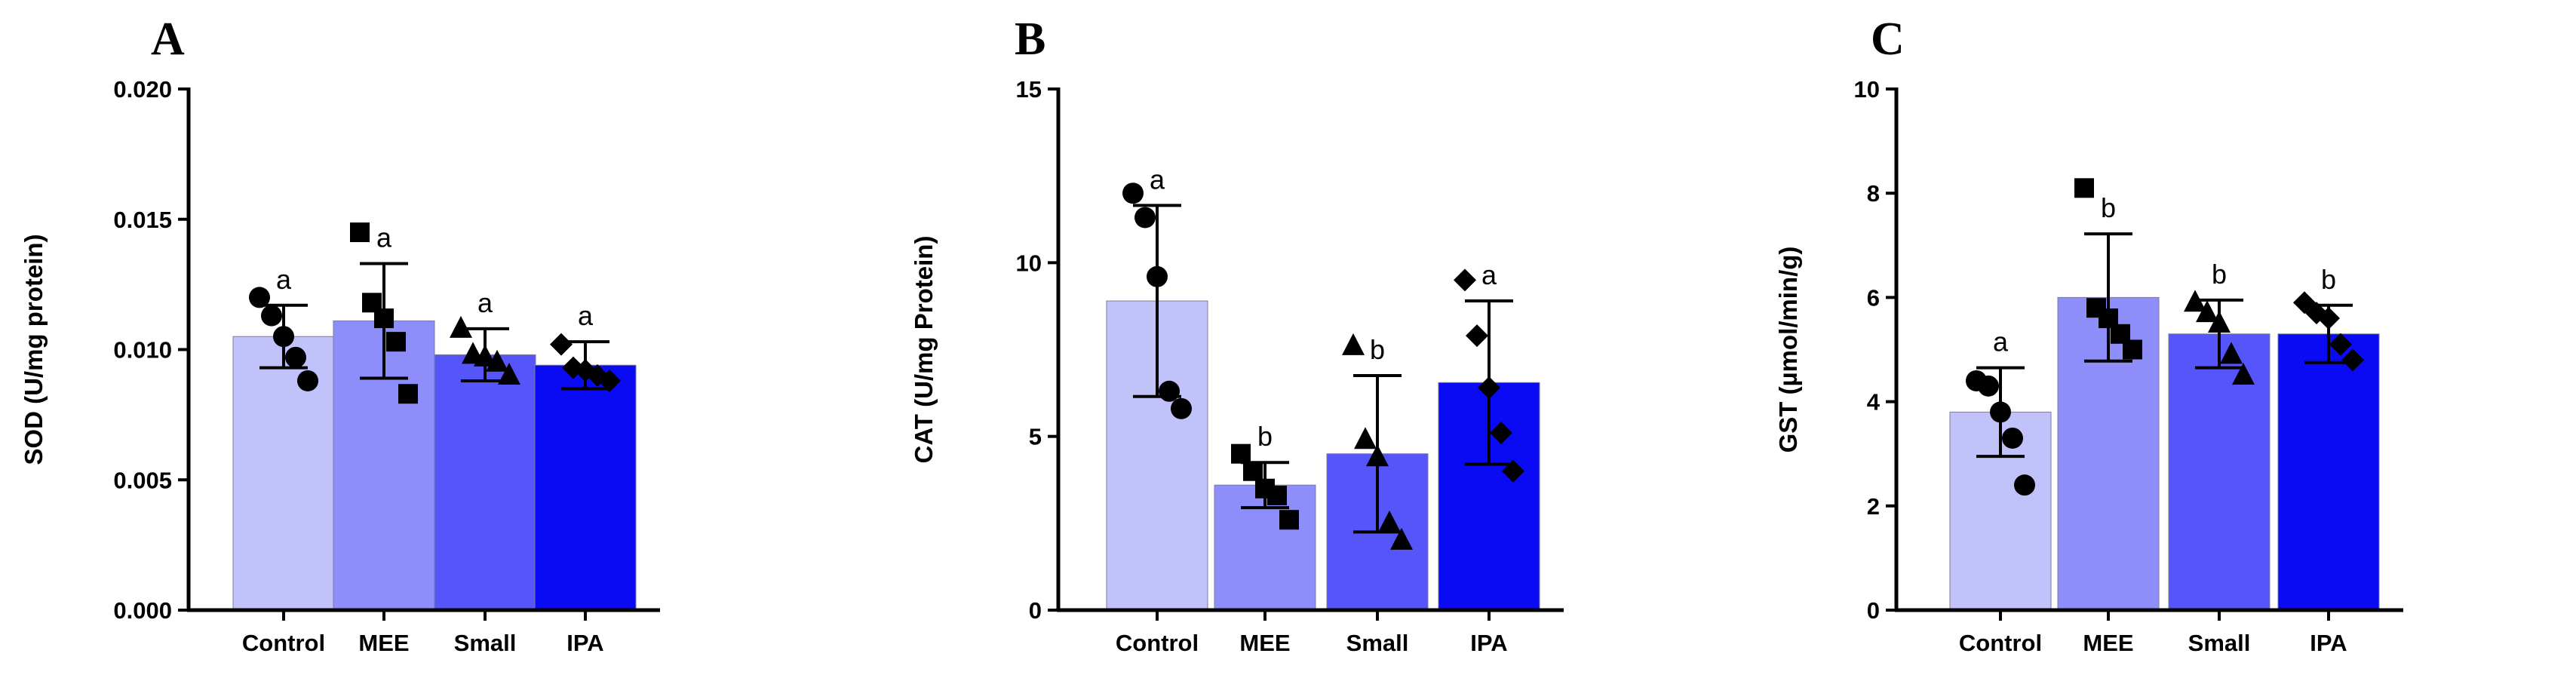  Describe the element at coordinates (142, 610) in the screenshot. I see `y-tick-label: 0.000` at that location.